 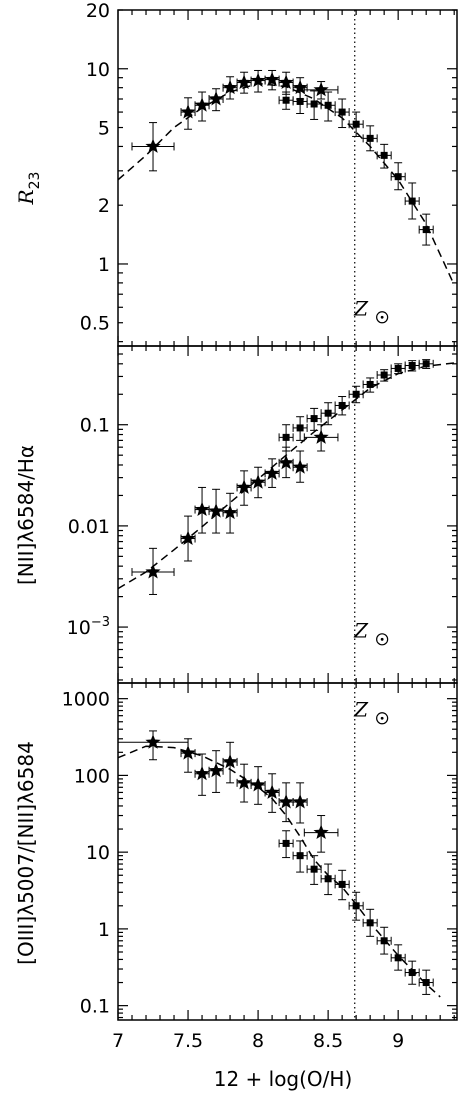 I want to click on plot-area, so click(x=286, y=177).